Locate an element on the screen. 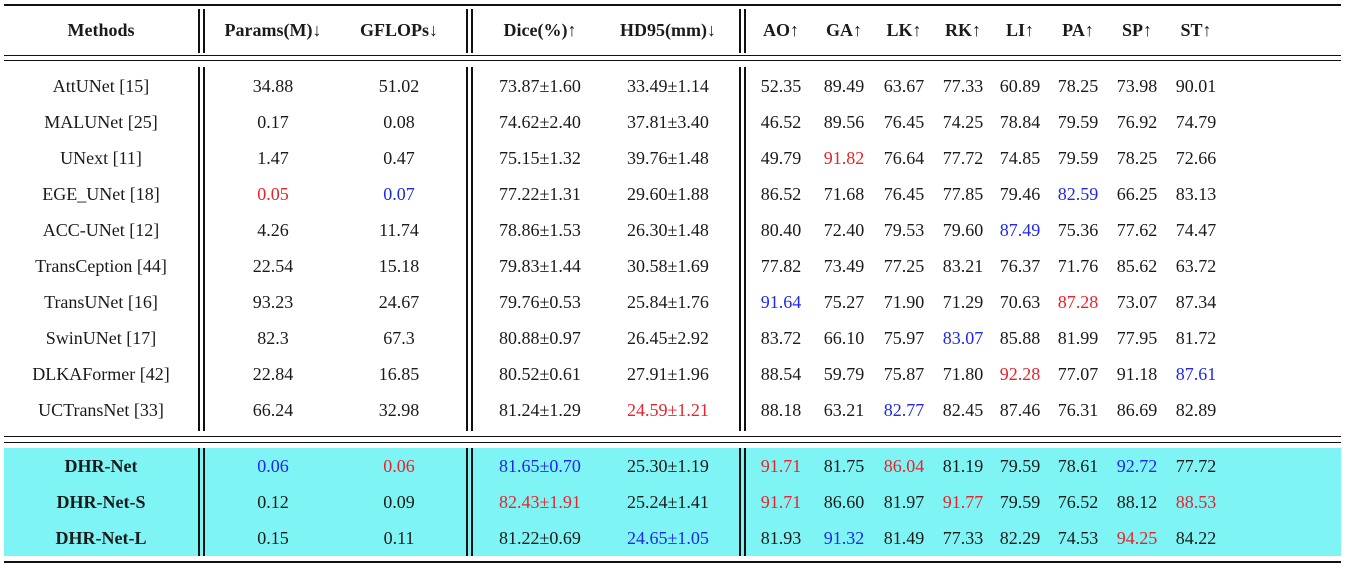 This screenshot has width=1345, height=565. cell-li: 60.89 is located at coordinates (1020, 85).